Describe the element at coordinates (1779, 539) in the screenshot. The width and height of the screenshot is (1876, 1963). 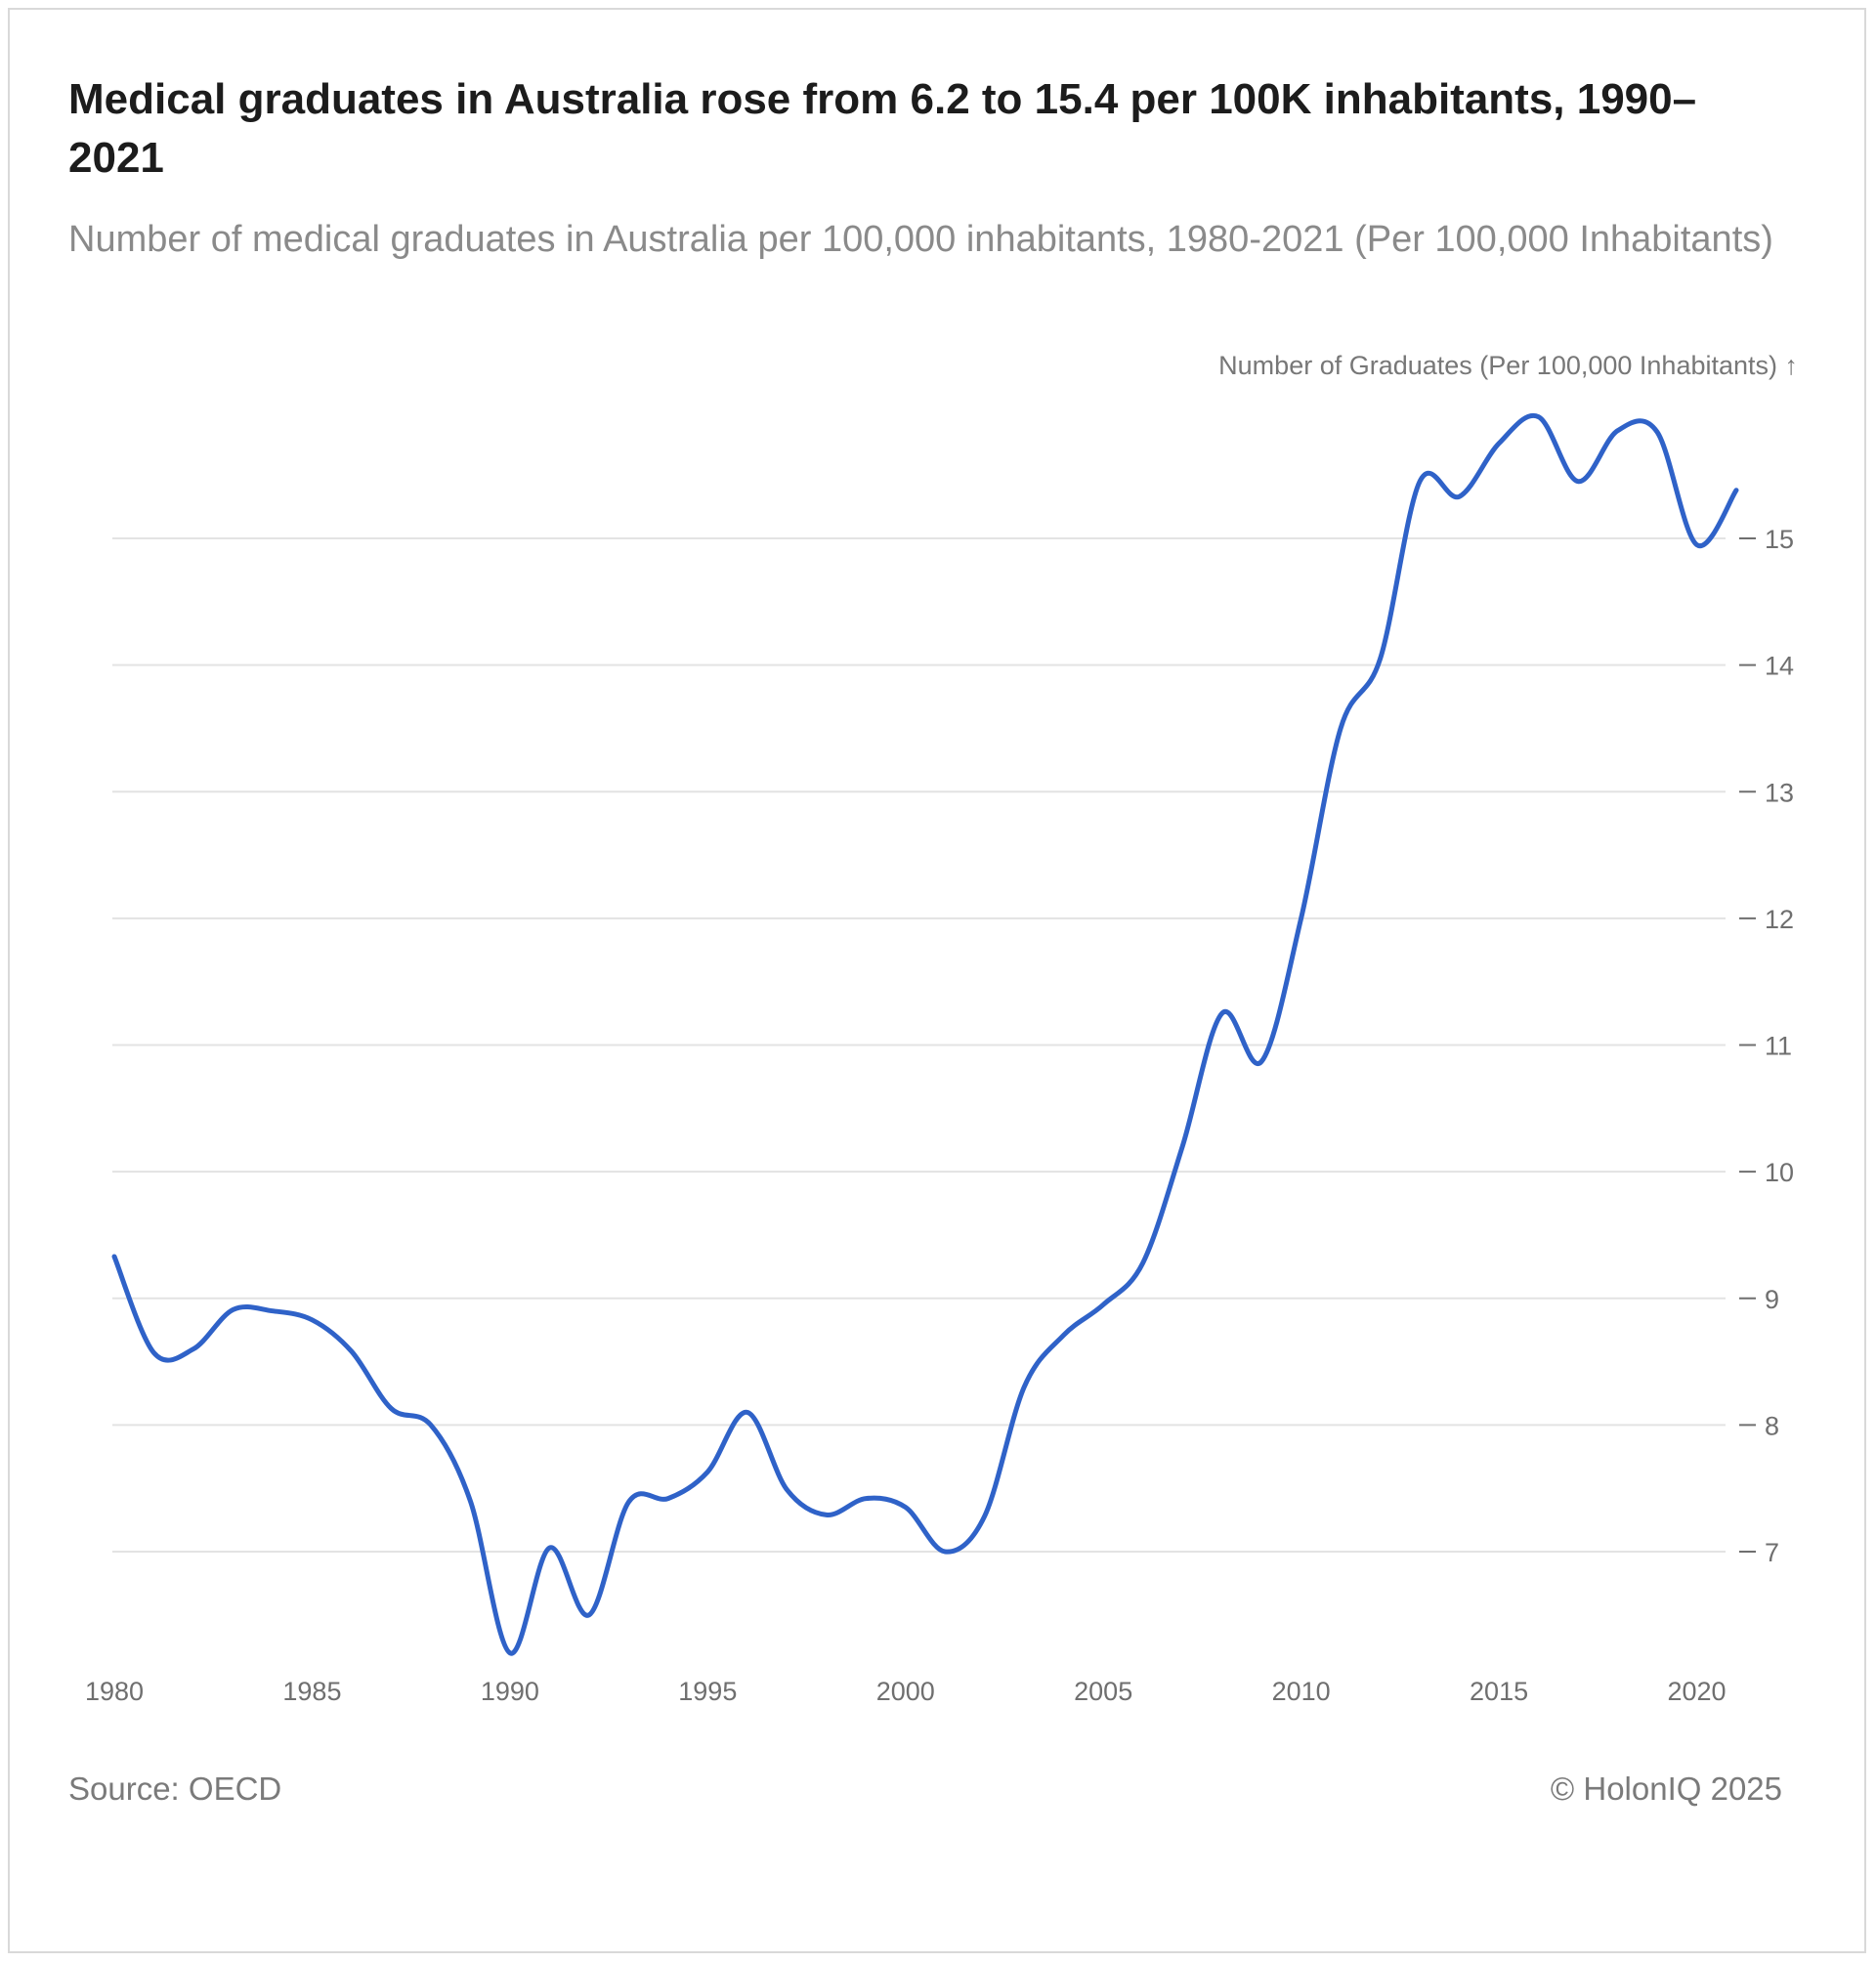
I see `y-tick-label-15: 15` at that location.